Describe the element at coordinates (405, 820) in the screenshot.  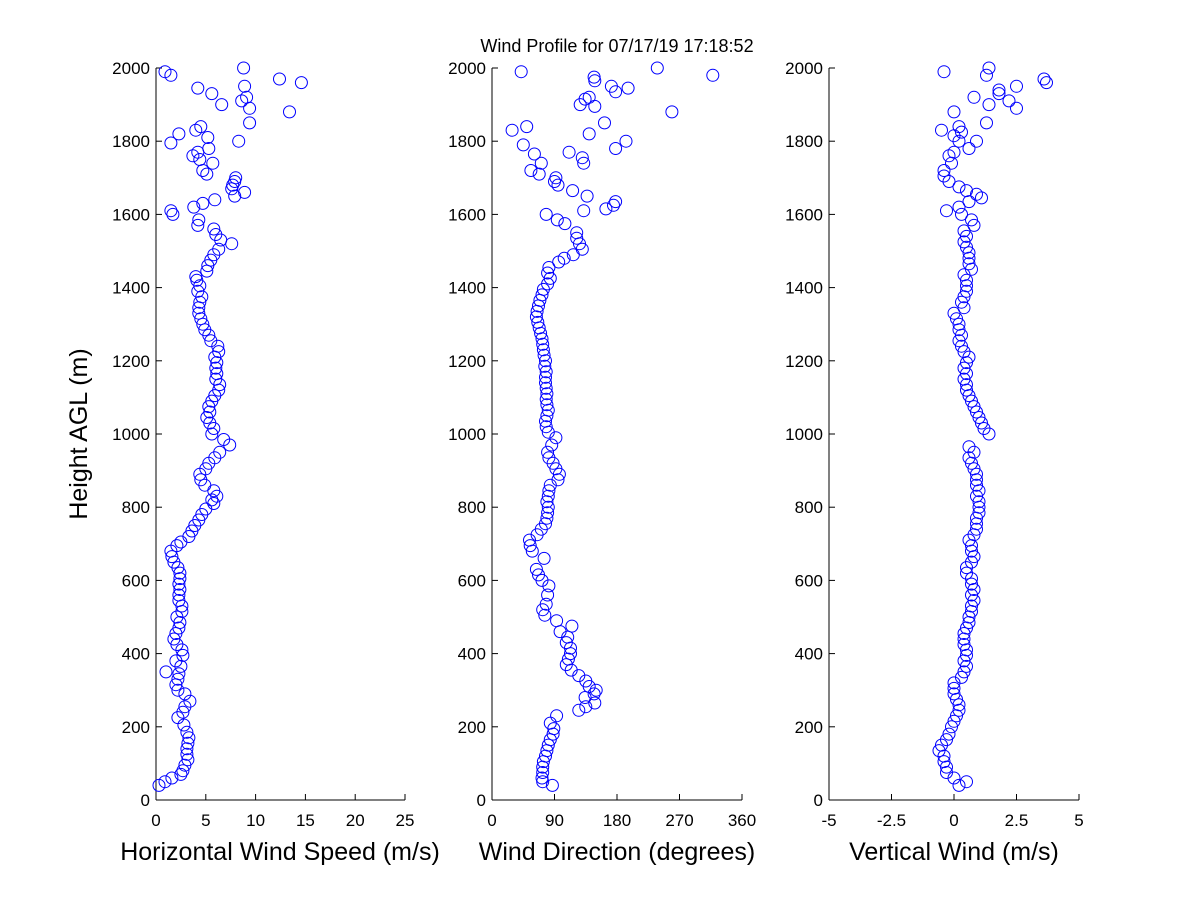
I see `x-tick-label: 25` at that location.